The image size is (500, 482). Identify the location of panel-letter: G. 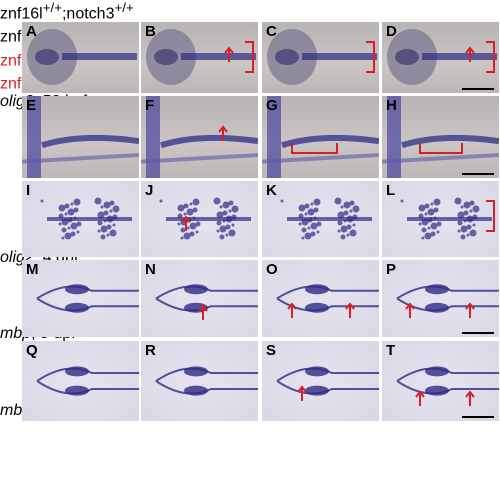
(272, 105).